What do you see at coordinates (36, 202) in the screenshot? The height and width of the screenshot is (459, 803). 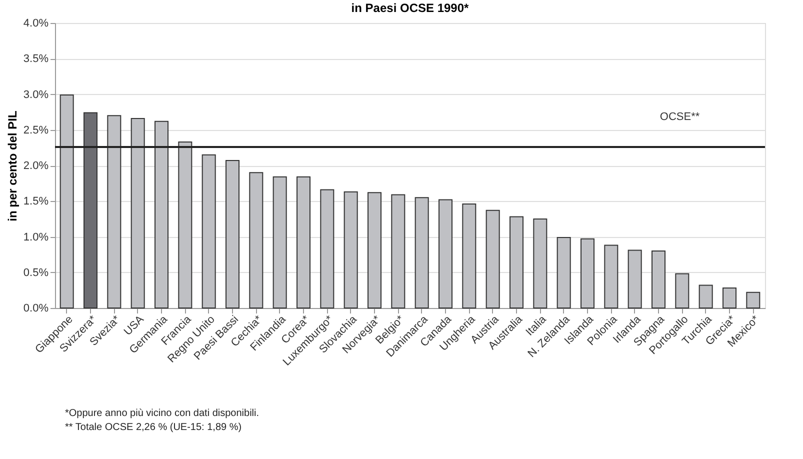 I see `y-tick-label: 1.5%` at bounding box center [36, 202].